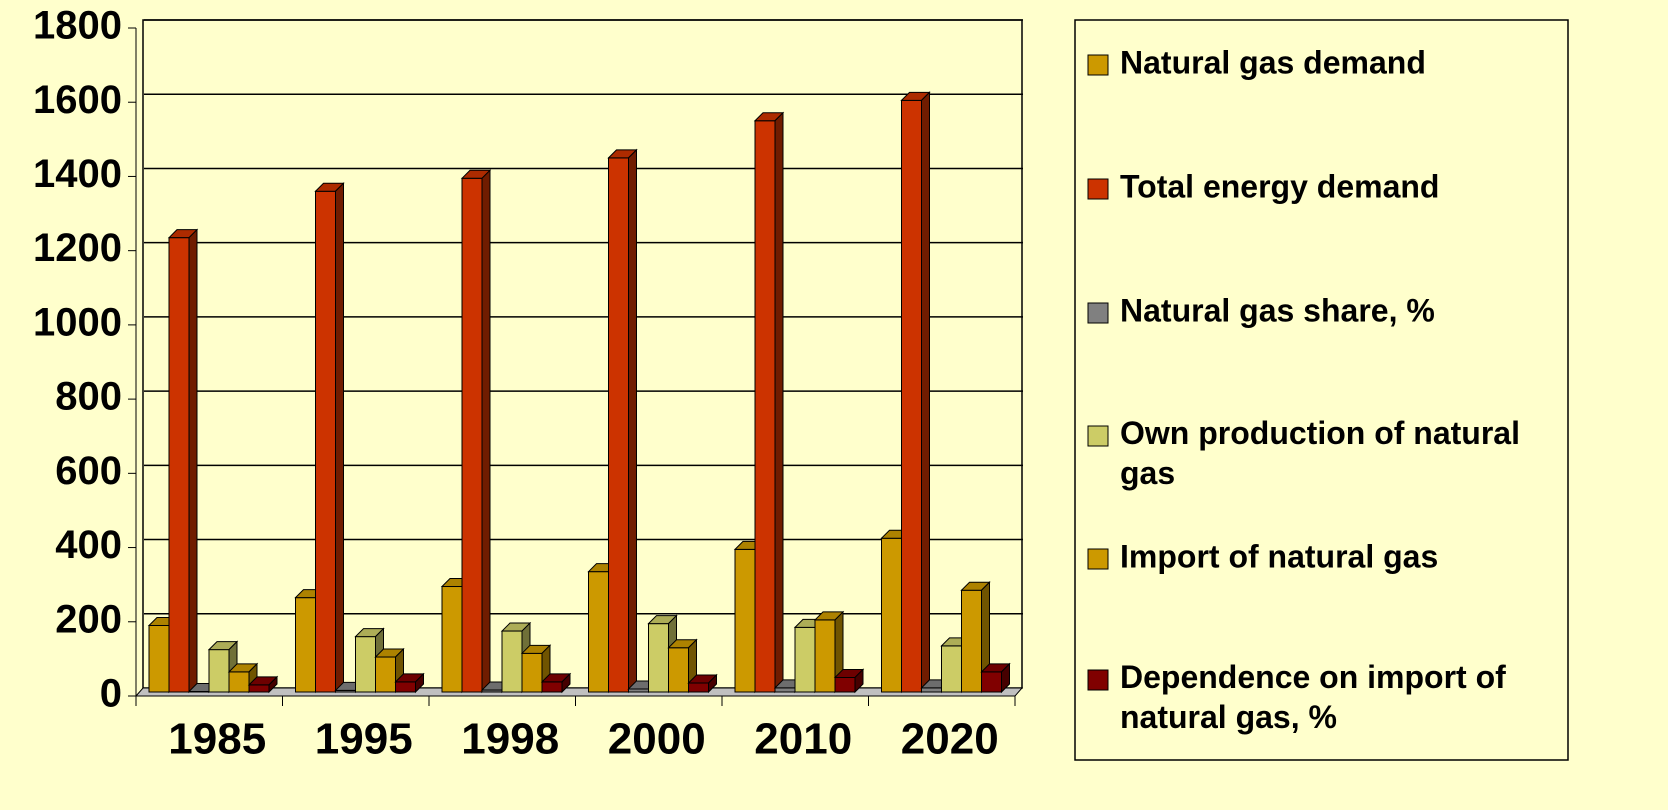 The height and width of the screenshot is (810, 1668). Describe the element at coordinates (111, 694) in the screenshot. I see `y-tick-label: 0` at that location.